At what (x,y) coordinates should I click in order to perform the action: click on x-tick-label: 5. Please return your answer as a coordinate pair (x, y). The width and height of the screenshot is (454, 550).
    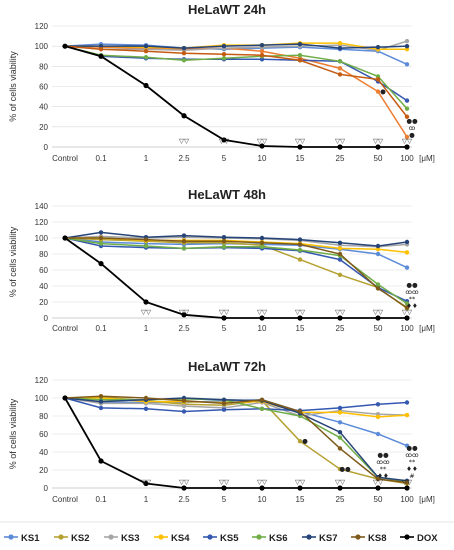
    Looking at the image, I should click on (224, 499).